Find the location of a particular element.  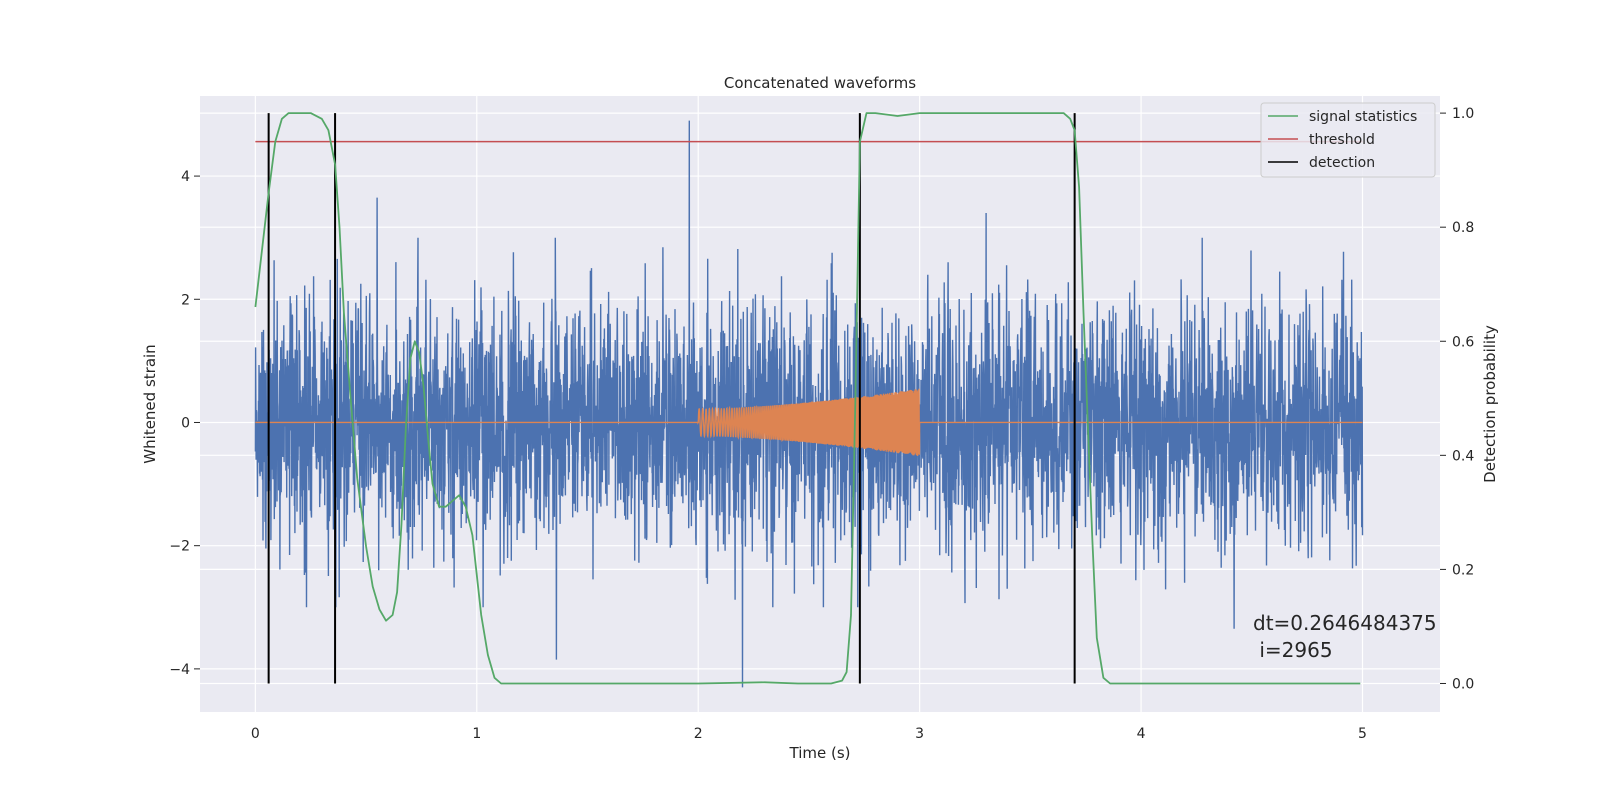

chart-title: Concatenated waveforms is located at coordinates (820, 83).